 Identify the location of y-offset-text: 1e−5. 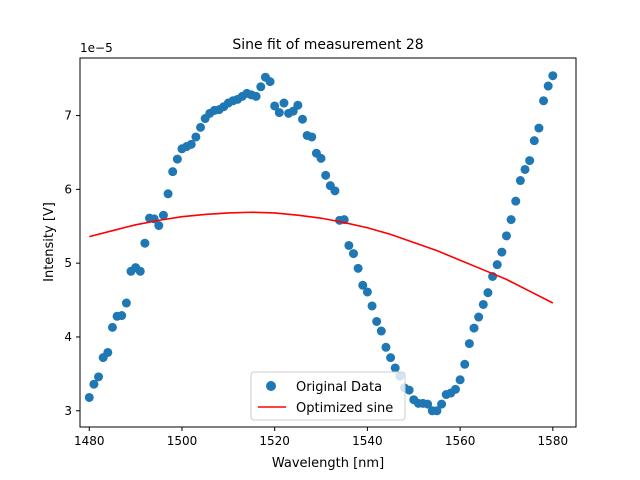
(96, 48).